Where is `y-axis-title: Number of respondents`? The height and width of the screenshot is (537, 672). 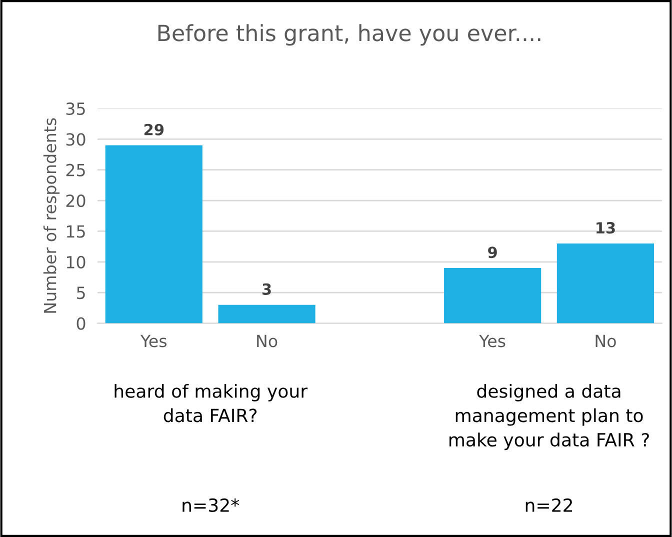
y-axis-title: Number of respondents is located at coordinates (51, 215).